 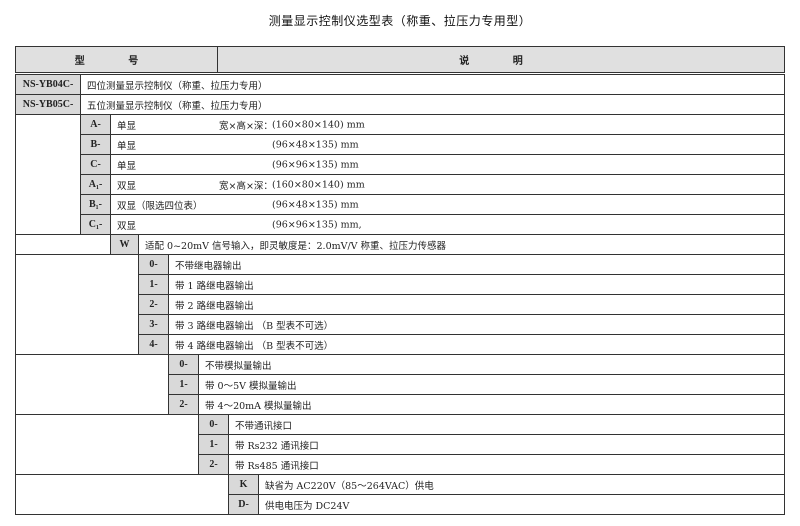 I want to click on series-code: NS-YB05C-, so click(x=48, y=104).